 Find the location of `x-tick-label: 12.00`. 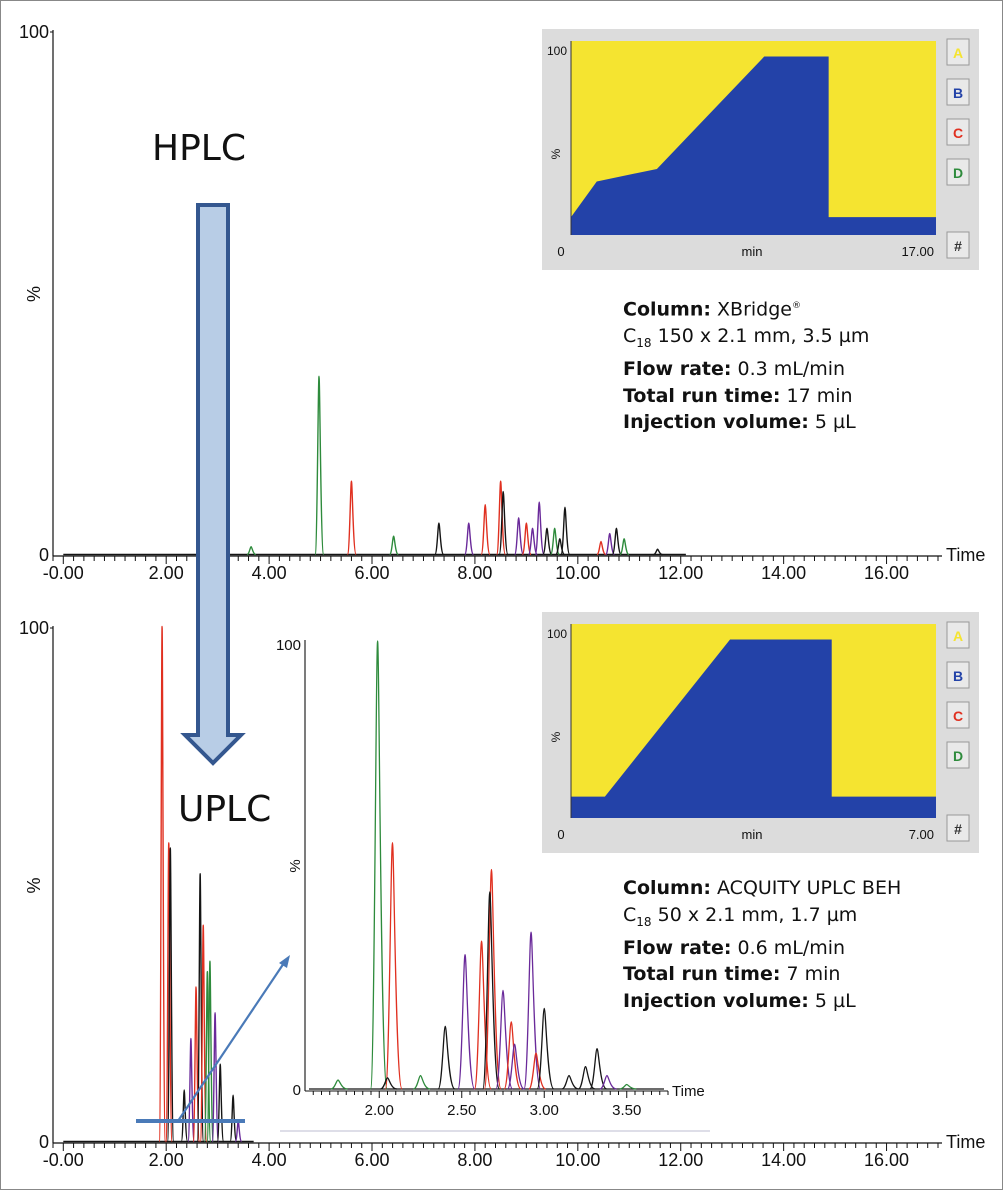

x-tick-label: 12.00 is located at coordinates (680, 573).